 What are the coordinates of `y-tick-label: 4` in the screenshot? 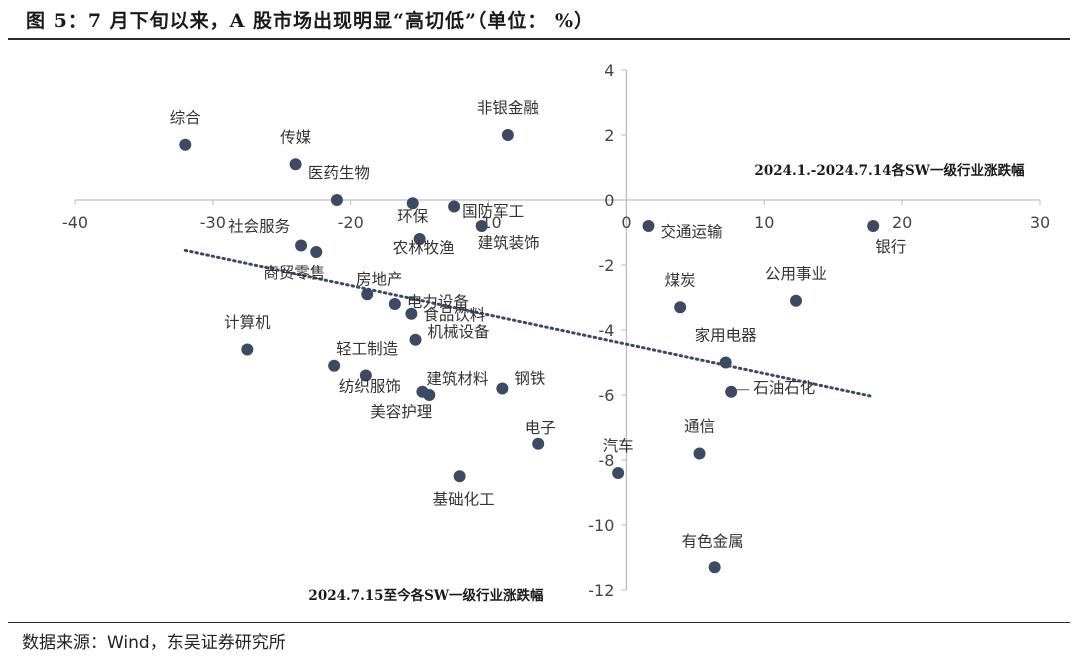 It's located at (609, 70).